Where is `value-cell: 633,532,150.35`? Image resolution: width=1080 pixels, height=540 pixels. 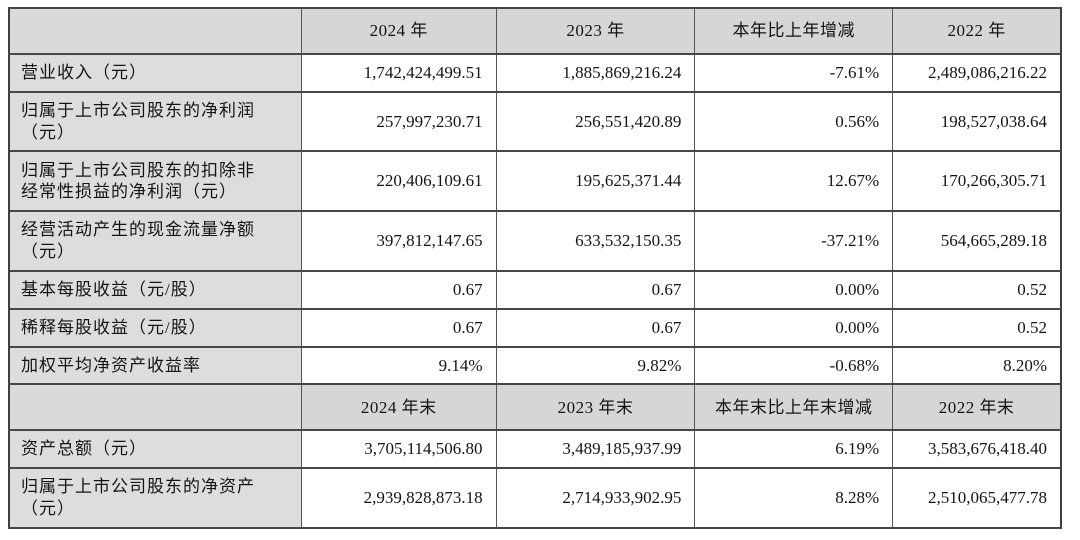
value-cell: 633,532,150.35 is located at coordinates (595, 241).